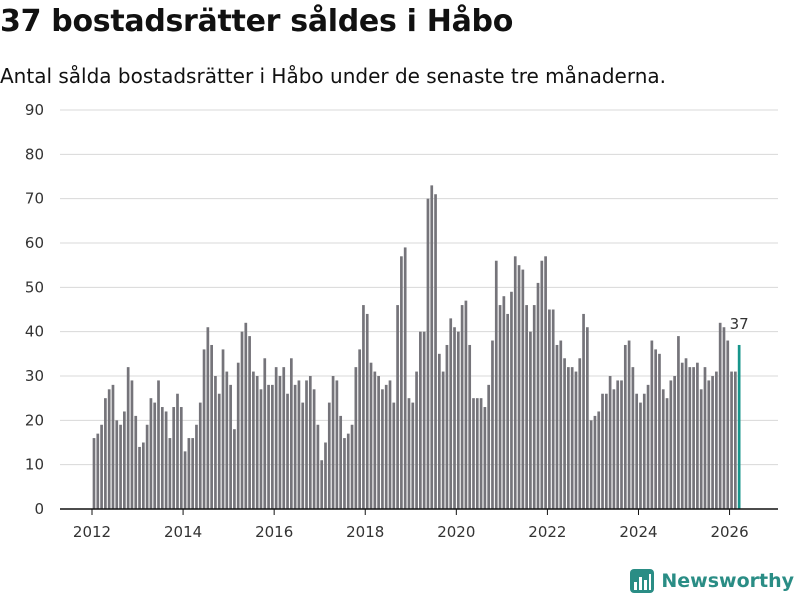 This screenshot has height=600, width=800. What do you see at coordinates (183, 532) in the screenshot?
I see `x-tick-label: 2014` at bounding box center [183, 532].